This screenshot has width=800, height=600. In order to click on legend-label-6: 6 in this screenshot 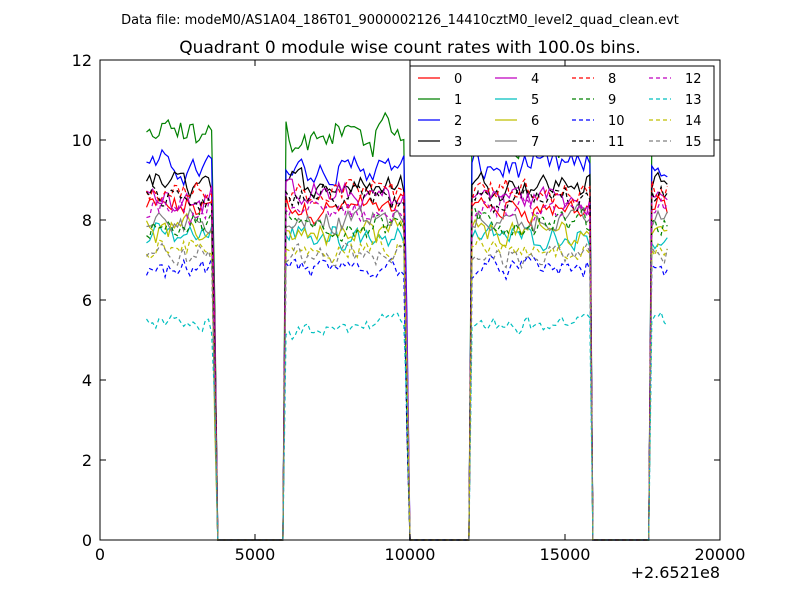, I will do `click(535, 121)`.